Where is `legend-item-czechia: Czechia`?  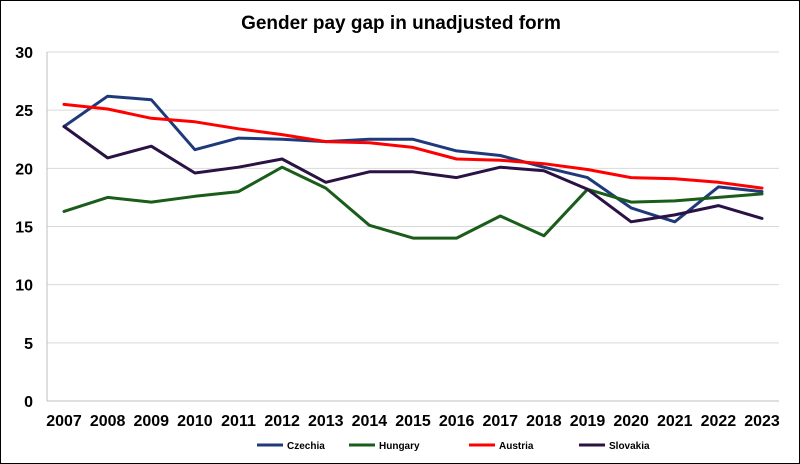
legend-item-czechia: Czechia is located at coordinates (291, 446).